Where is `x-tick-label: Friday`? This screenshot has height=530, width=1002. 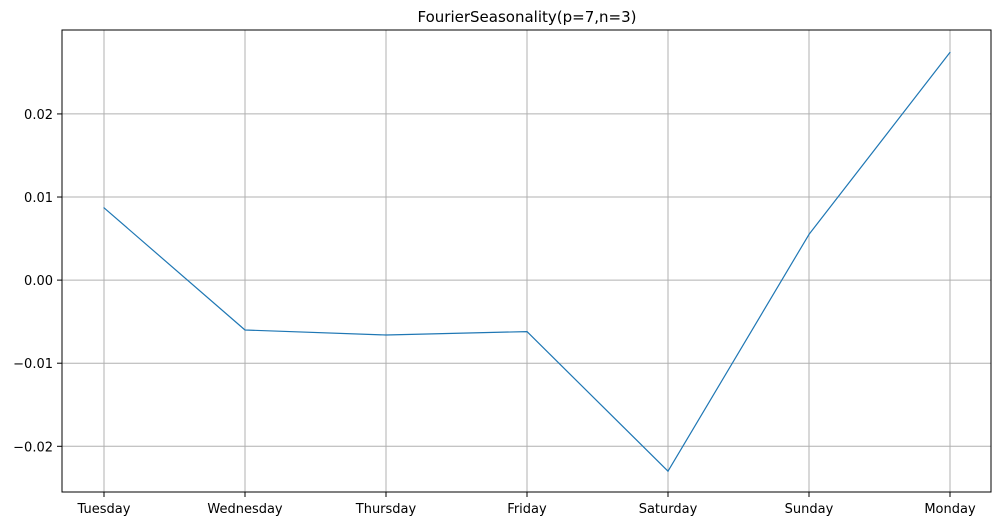
x-tick-label: Friday is located at coordinates (527, 509).